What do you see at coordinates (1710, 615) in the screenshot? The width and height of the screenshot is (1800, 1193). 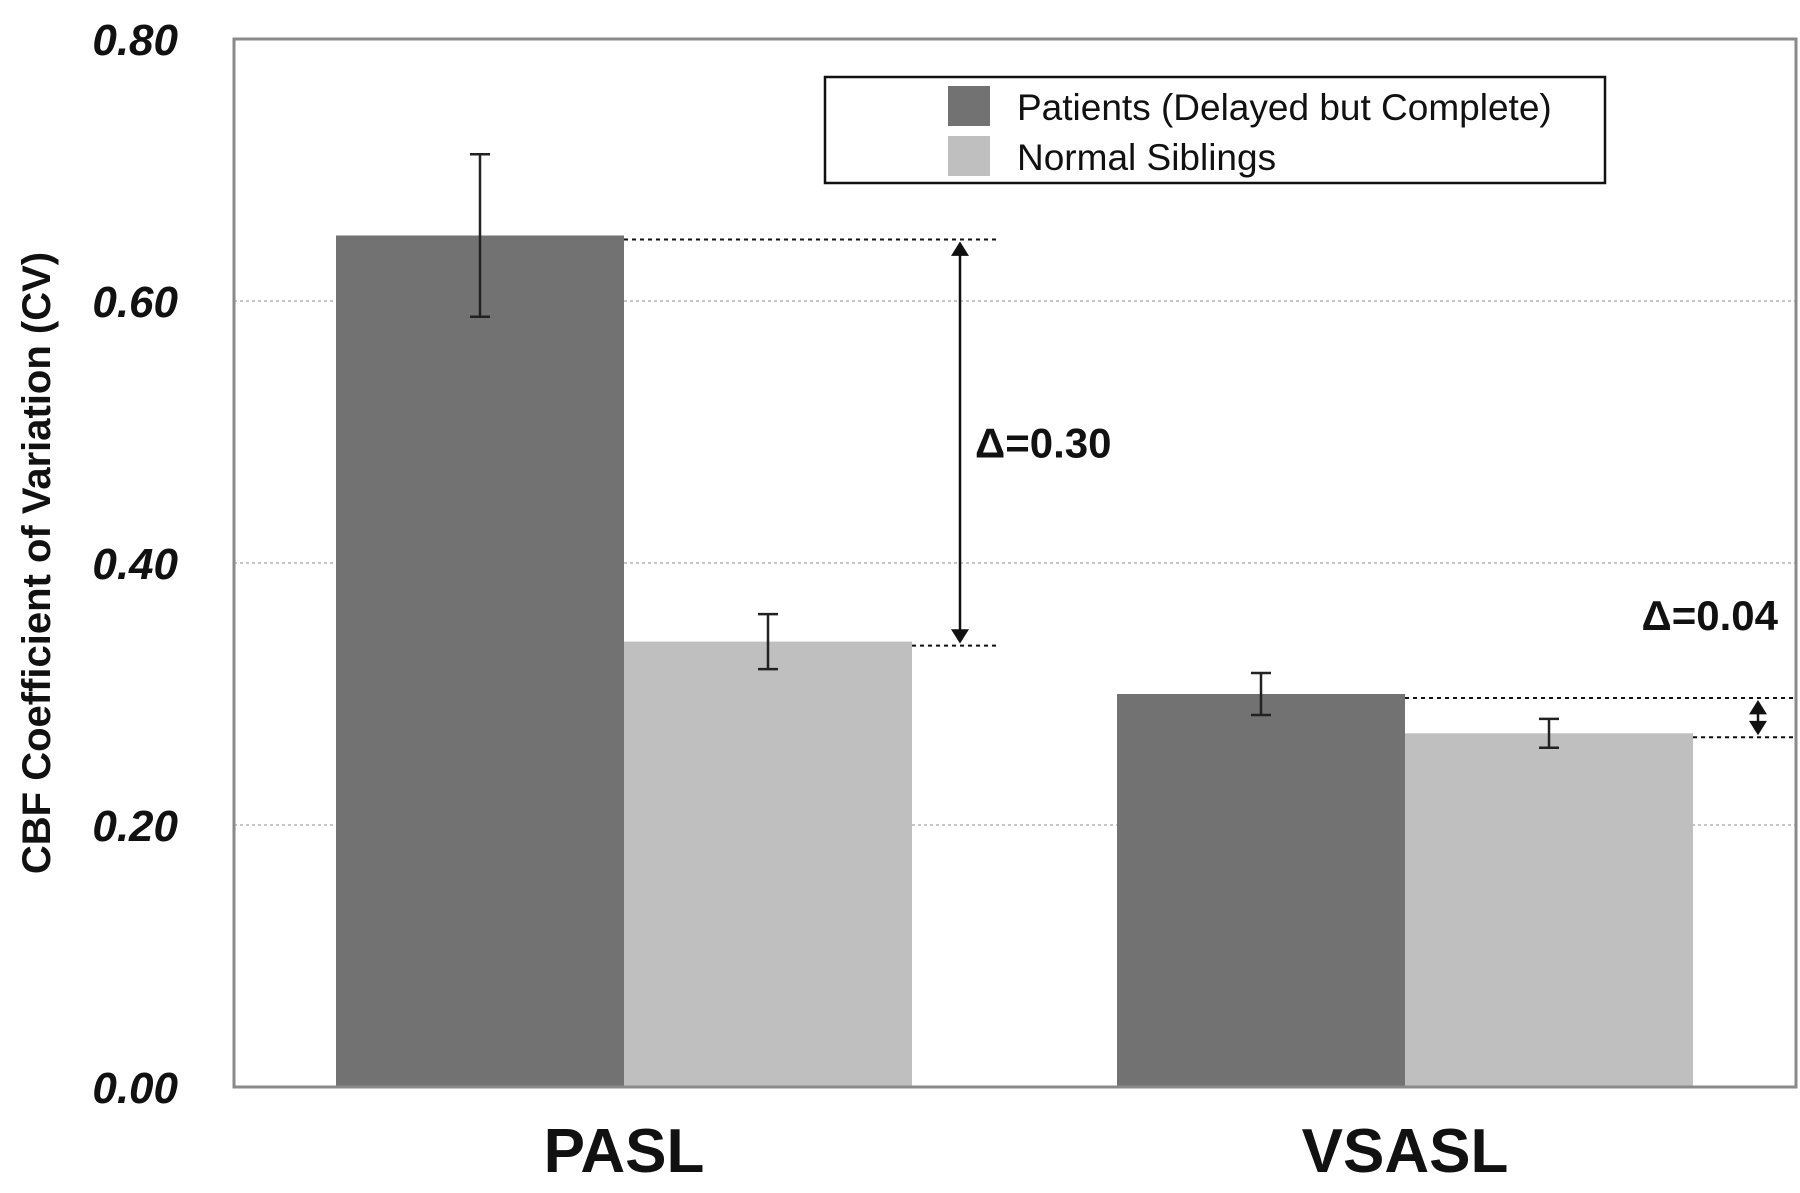 I see `delta-label: Δ=0.04` at bounding box center [1710, 615].